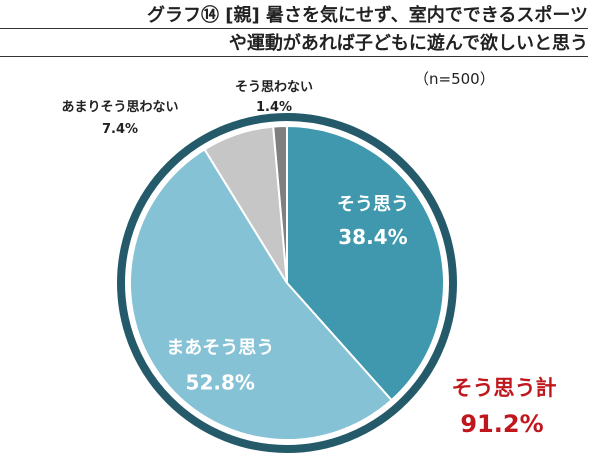  I want to click on slice-value-agree: 38.4%, so click(372, 237).